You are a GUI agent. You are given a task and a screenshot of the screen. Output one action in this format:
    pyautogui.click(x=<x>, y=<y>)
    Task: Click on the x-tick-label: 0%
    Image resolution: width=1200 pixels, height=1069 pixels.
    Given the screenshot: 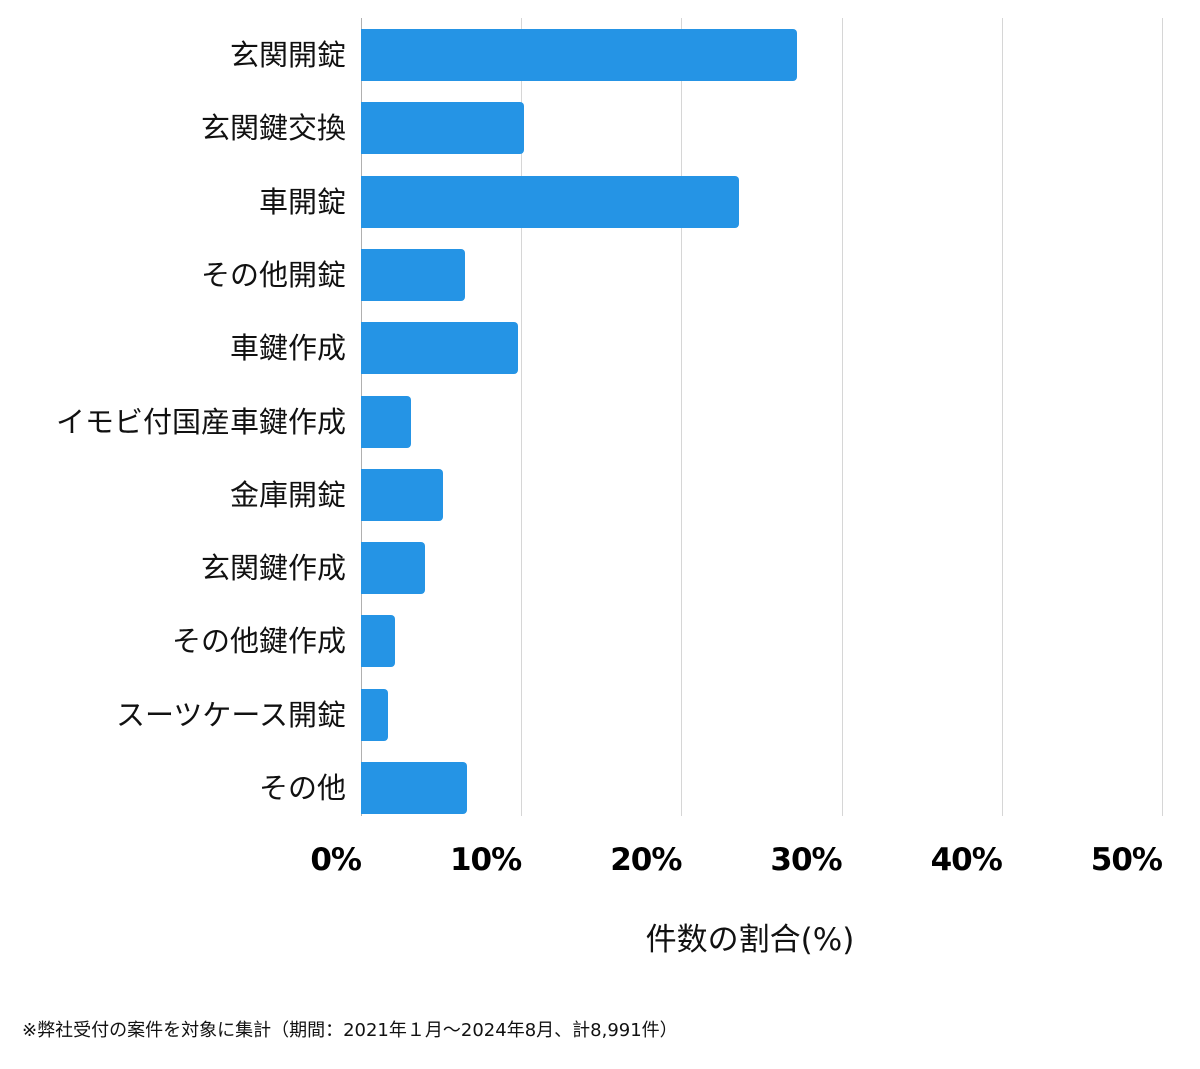 What is the action you would take?
    pyautogui.click(x=336, y=860)
    